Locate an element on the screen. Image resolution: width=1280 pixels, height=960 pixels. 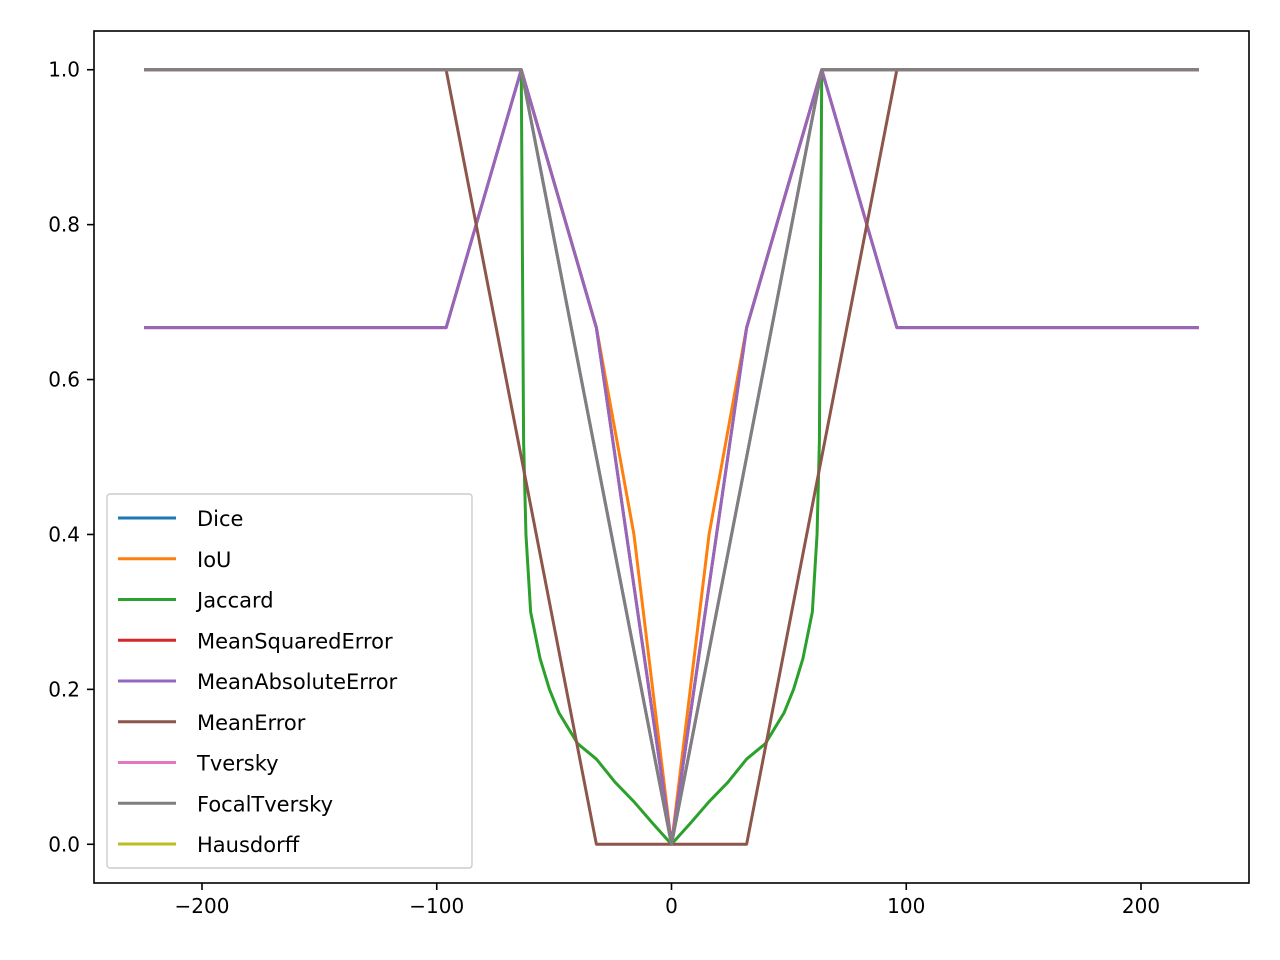
legend-box is located at coordinates (289, 681).